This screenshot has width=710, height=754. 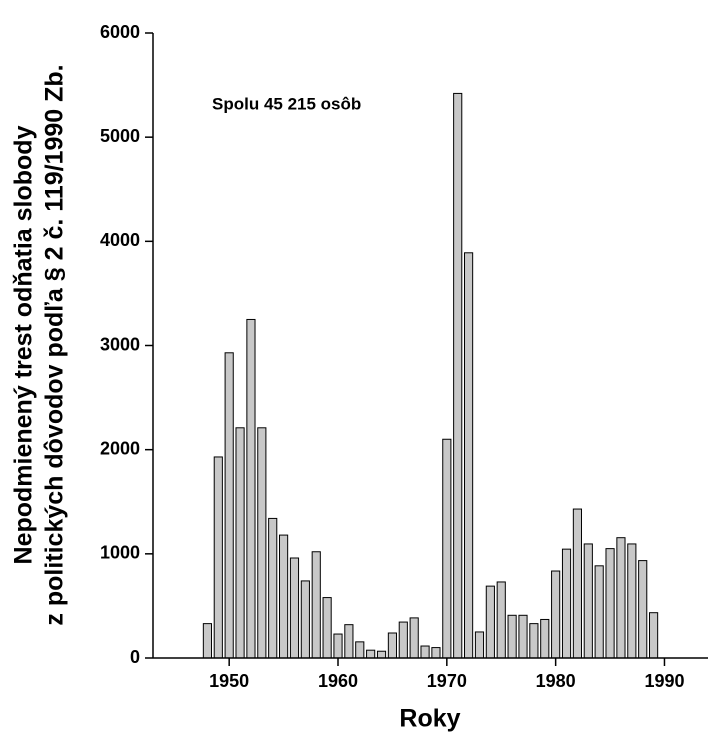 What do you see at coordinates (338, 681) in the screenshot?
I see `x-tick-label: 1960` at bounding box center [338, 681].